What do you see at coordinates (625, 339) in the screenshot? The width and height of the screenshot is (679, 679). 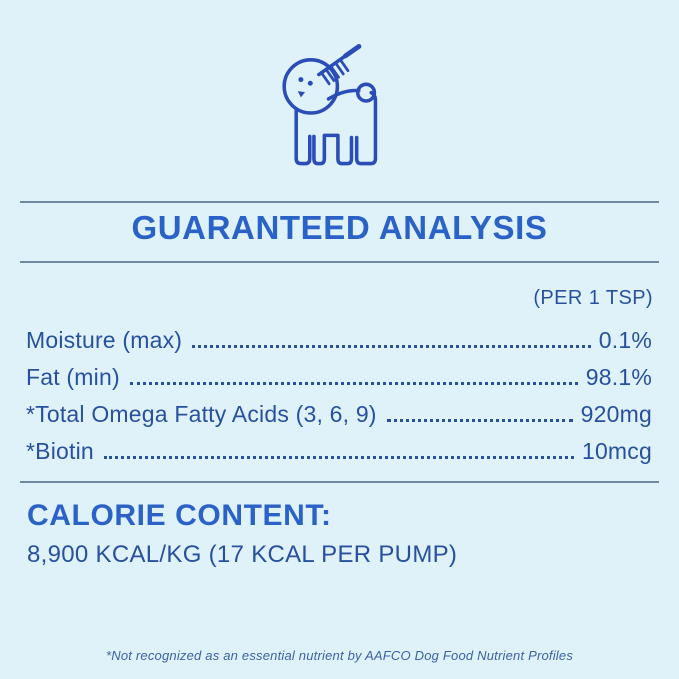 I see `nutrient-value: 0.1%` at bounding box center [625, 339].